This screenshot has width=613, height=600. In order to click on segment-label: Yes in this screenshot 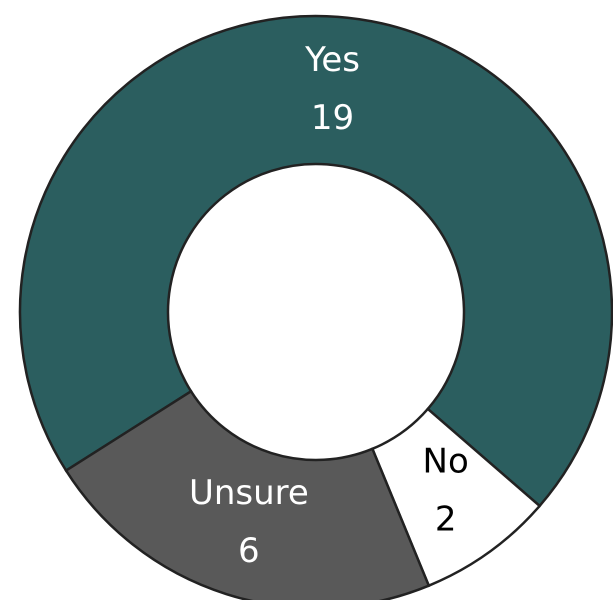, I will do `click(332, 60)`.